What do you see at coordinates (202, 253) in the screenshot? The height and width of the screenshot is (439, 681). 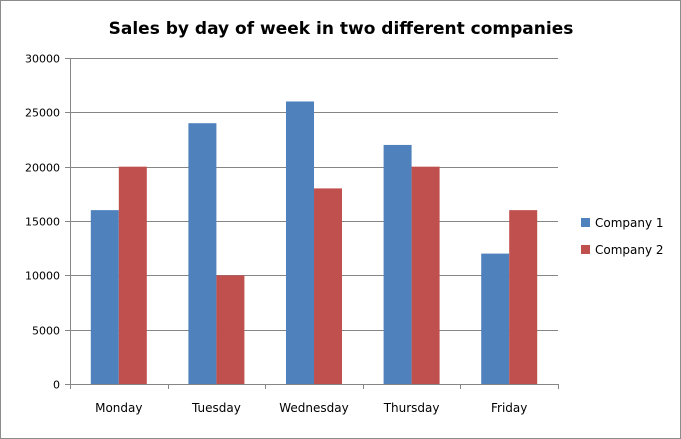 I see `bar-company-1-tuesday` at bounding box center [202, 253].